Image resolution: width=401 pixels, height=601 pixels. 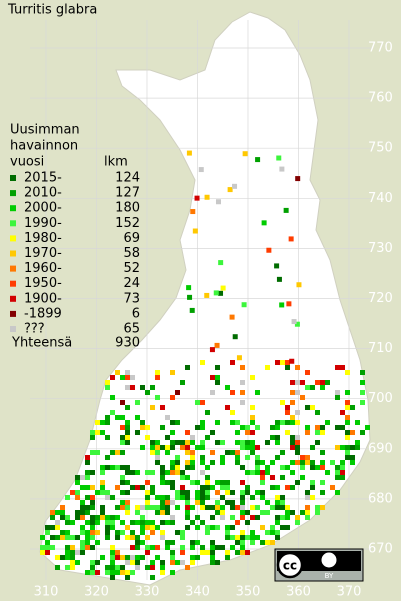 I want to click on legend-label: 2015-, so click(x=43, y=178).